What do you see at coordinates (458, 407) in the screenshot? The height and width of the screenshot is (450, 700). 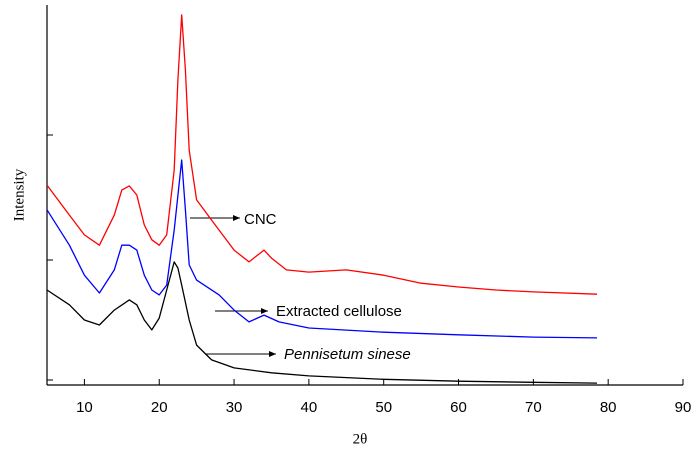 I see `x-tick-label: 60` at bounding box center [458, 407].